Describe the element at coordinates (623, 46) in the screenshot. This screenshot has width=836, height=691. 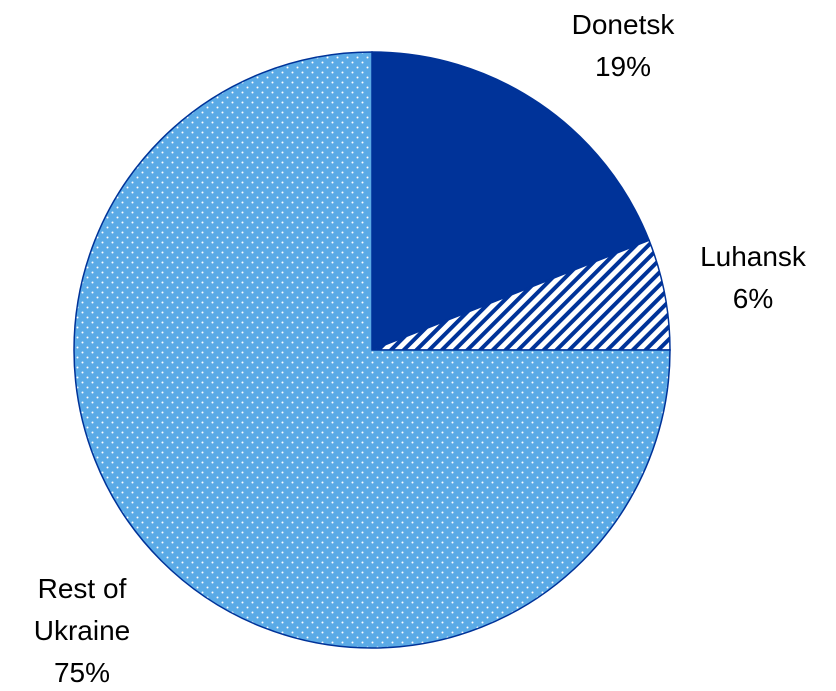
I see `slice-label: Donetsk 19%` at that location.